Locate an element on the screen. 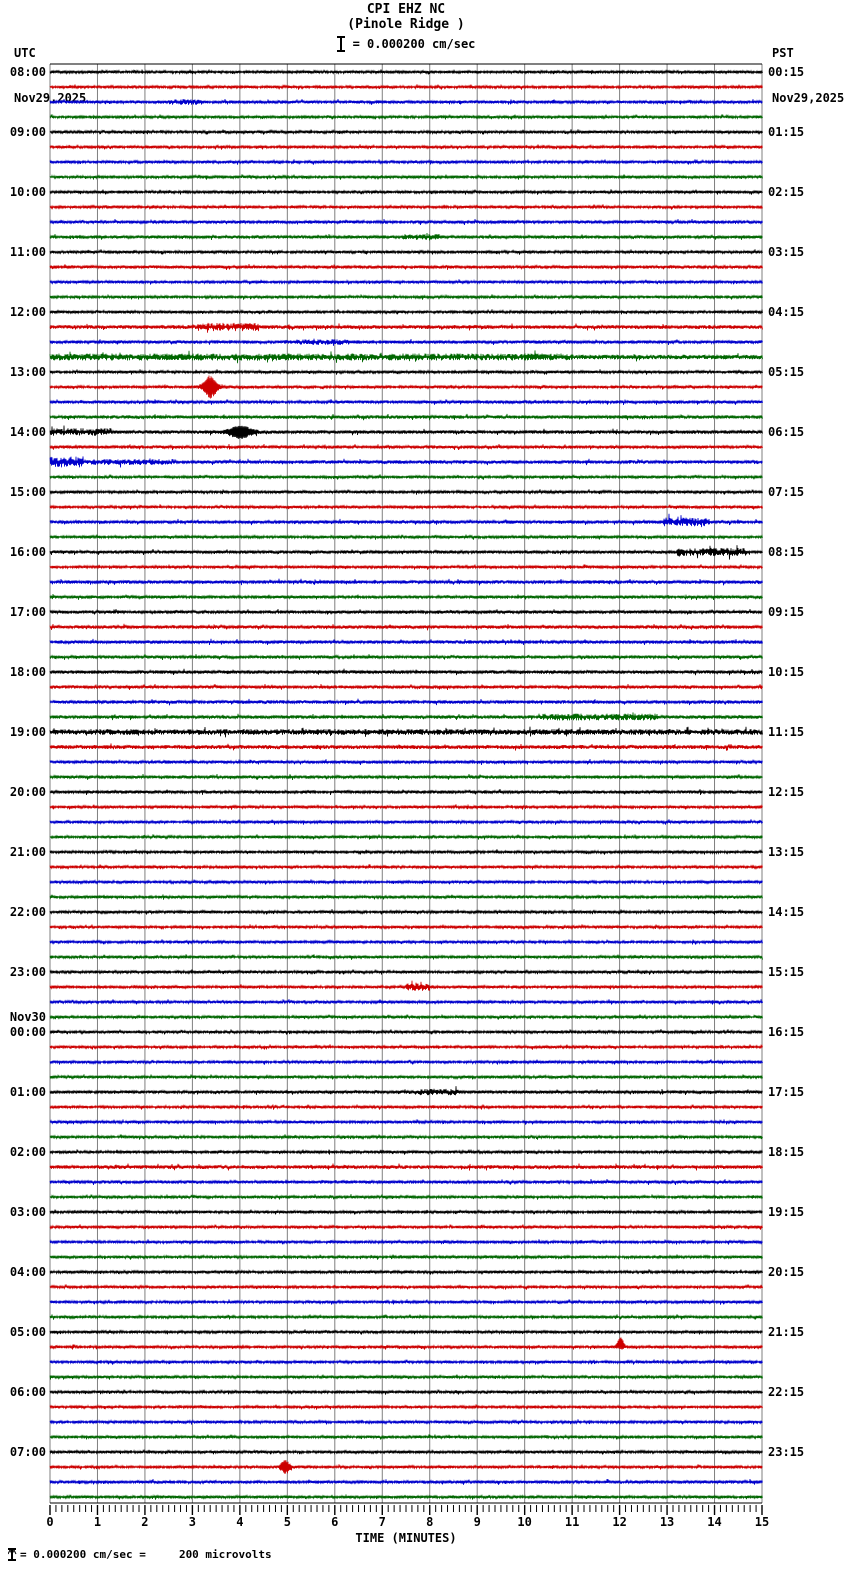  pst-hour-label: 02:15 is located at coordinates (786, 192).